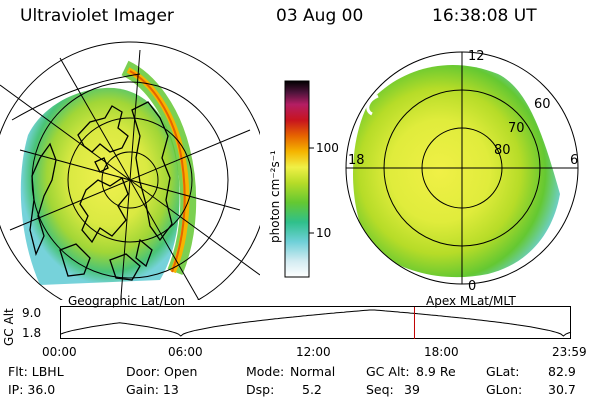  I want to click on dsp-label: Dsp:, so click(260, 389).